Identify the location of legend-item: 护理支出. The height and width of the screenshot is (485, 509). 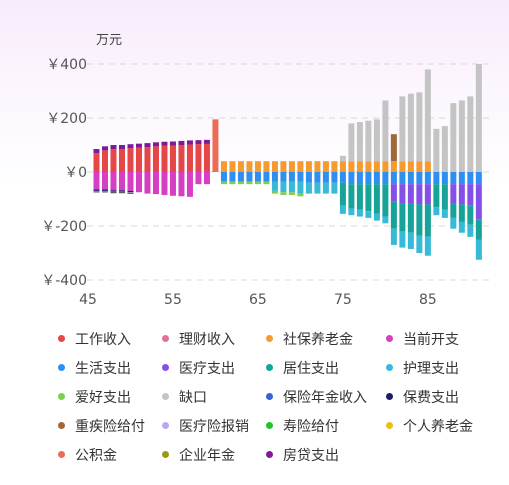
(436, 367).